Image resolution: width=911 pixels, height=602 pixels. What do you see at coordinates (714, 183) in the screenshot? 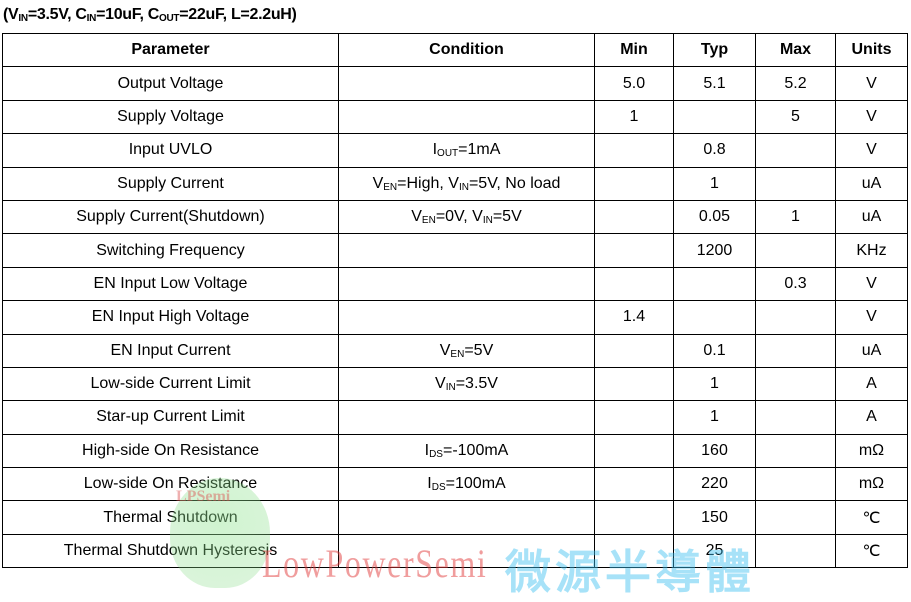
I see `cell-typ: 1` at bounding box center [714, 183].